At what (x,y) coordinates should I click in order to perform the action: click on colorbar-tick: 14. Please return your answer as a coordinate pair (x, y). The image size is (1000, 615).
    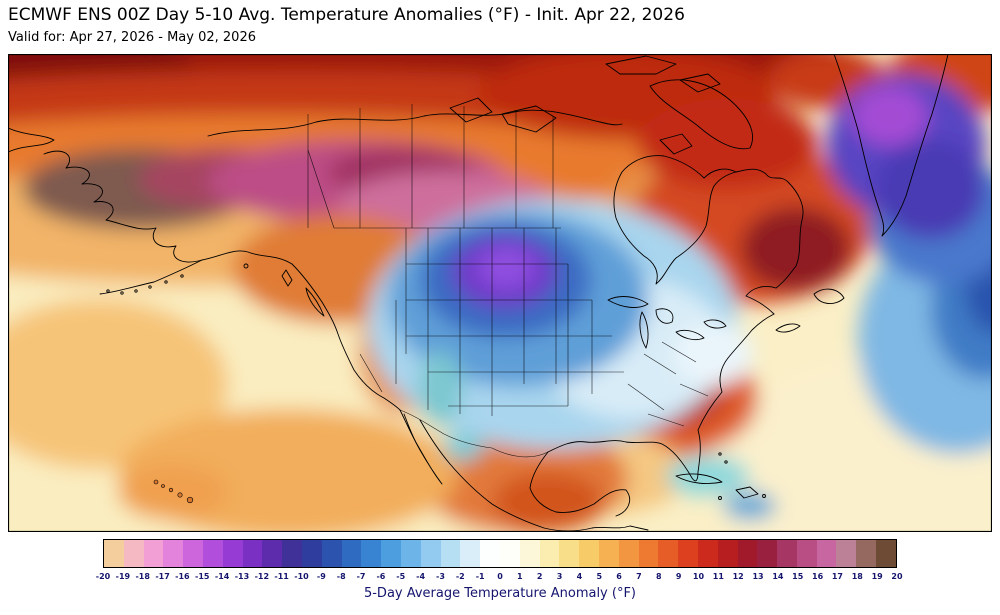
    Looking at the image, I should click on (778, 576).